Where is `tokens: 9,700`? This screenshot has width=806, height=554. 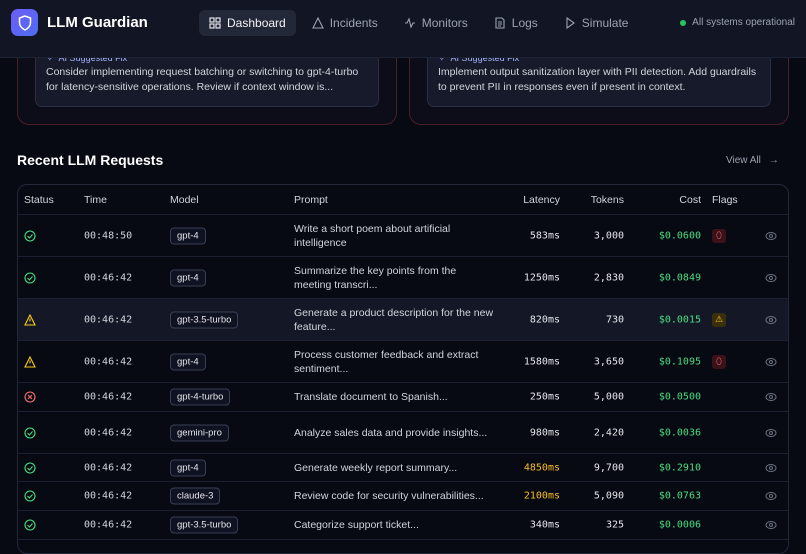 tokens: 9,700 is located at coordinates (608, 467).